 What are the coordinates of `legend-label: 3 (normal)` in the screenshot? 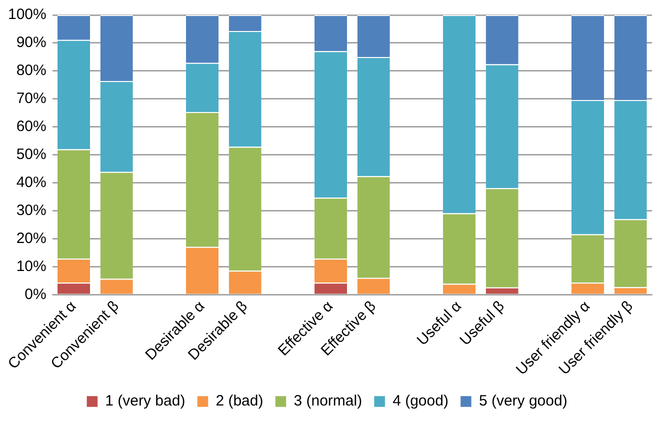 It's located at (328, 401).